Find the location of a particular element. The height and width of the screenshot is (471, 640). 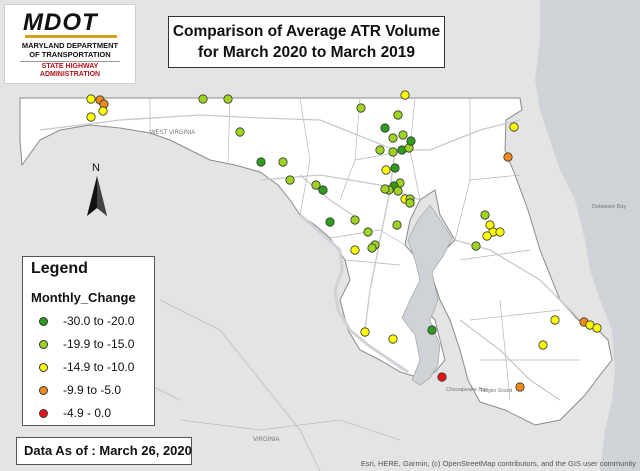

label-tangier-sound: Tangier Sound is located at coordinates (496, 391).